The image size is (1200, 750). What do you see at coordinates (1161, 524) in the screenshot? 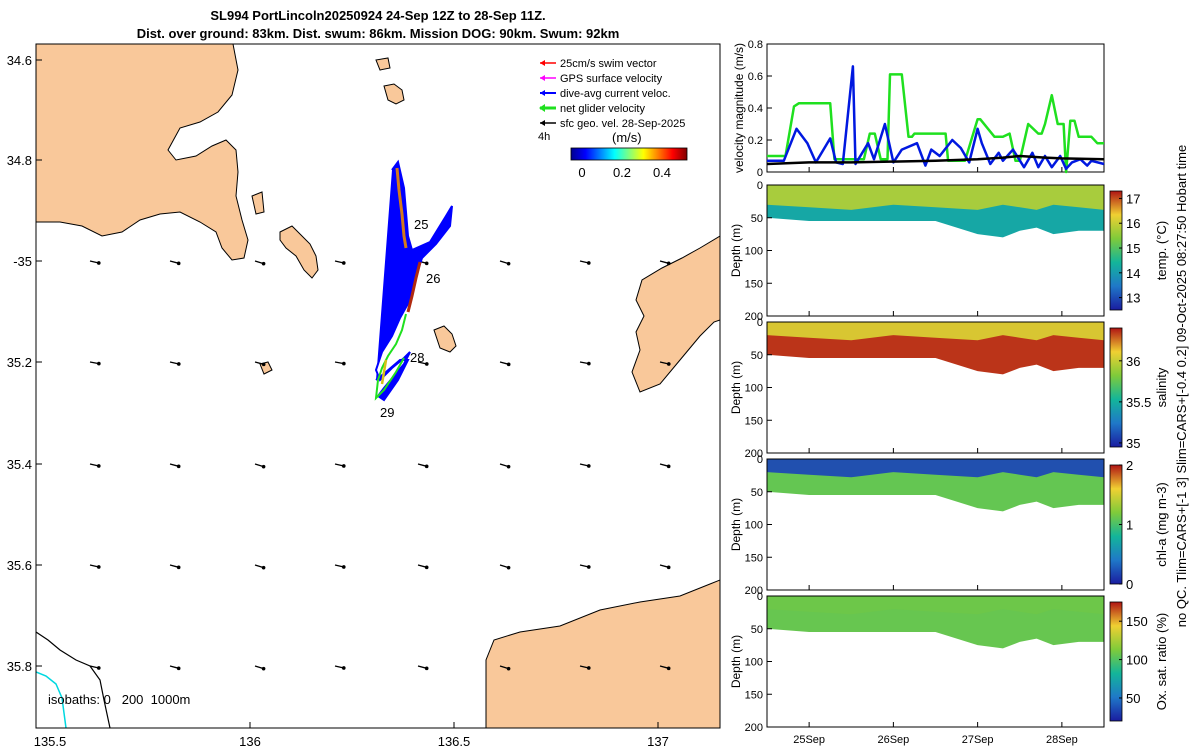
I see `section-2-colorbar-label: chl-a (mg m-3)` at bounding box center [1161, 524].